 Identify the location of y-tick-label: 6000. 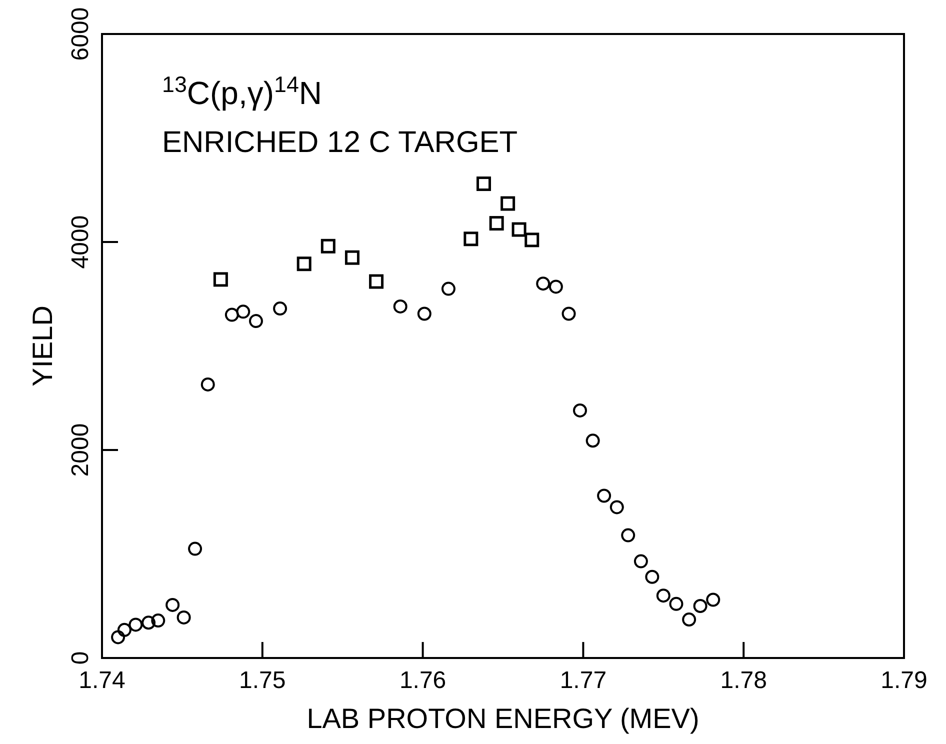
(80, 34).